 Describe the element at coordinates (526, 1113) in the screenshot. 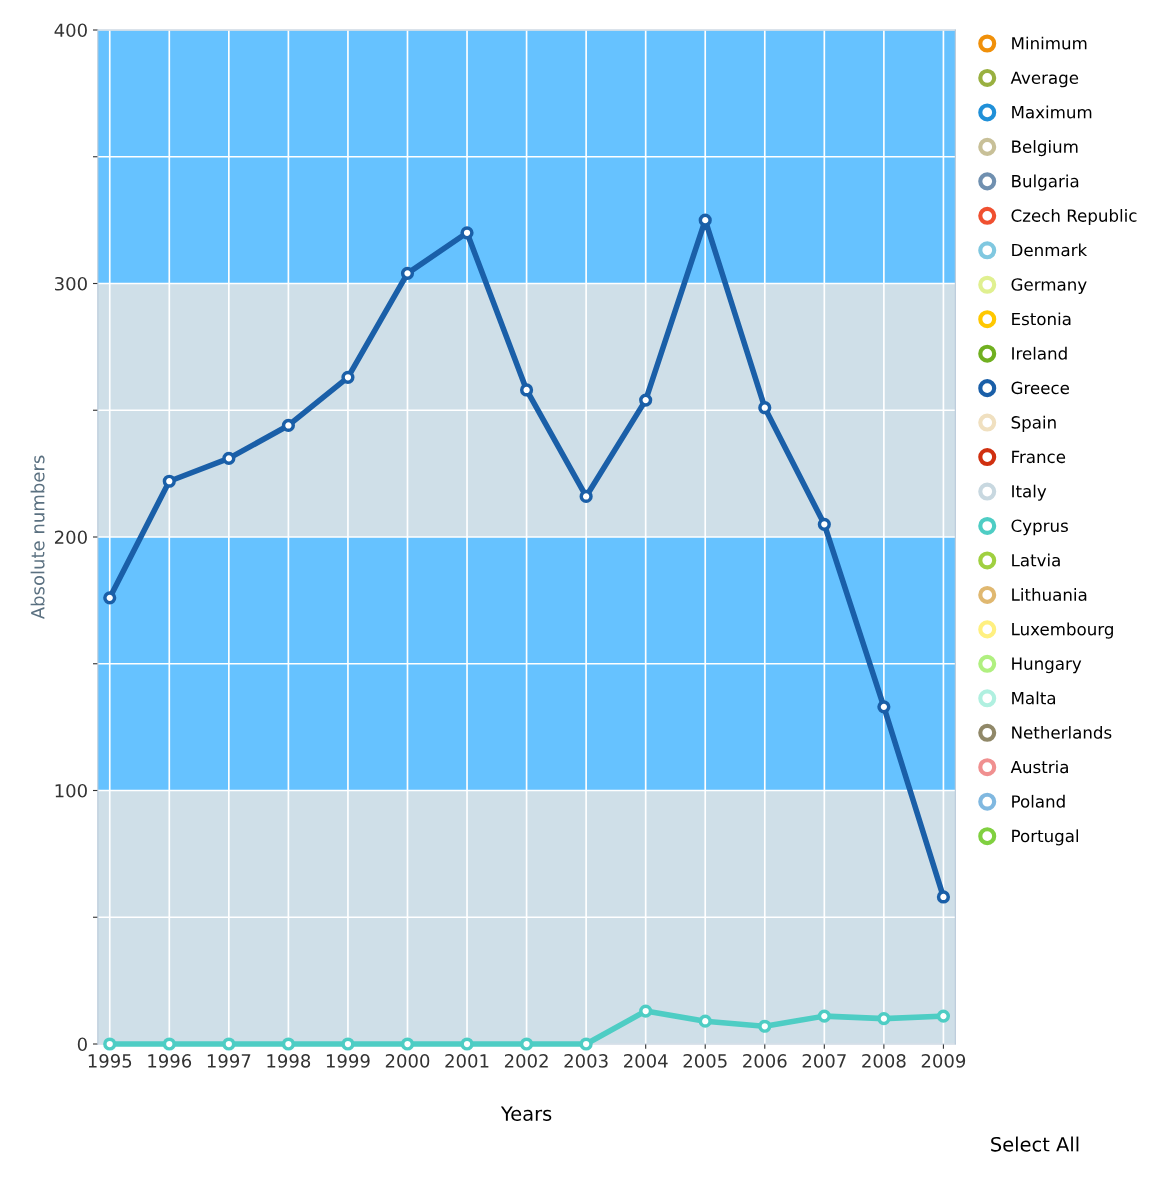

I see `x-axis-title: Years` at that location.